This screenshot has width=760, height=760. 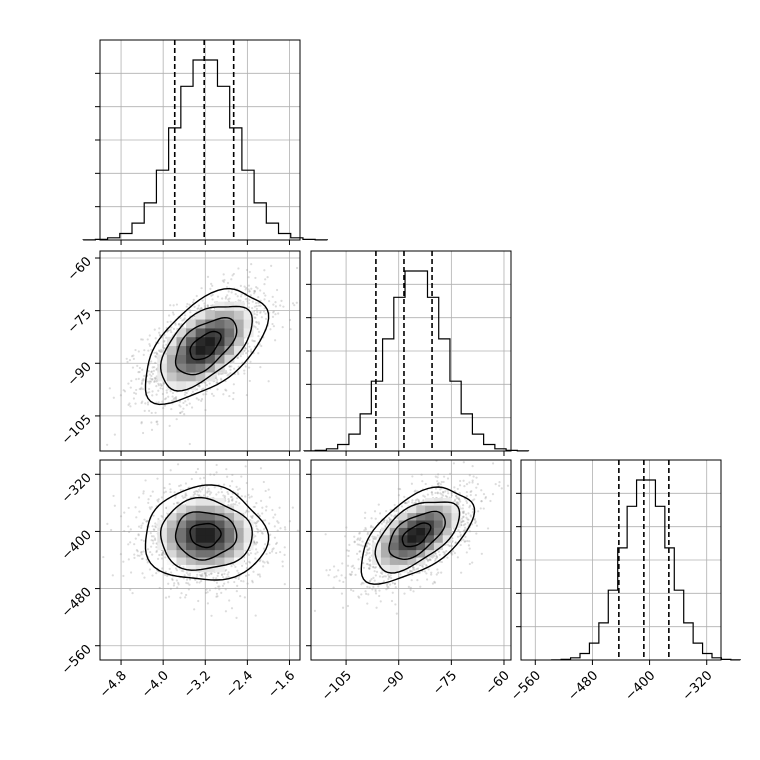 I want to click on scatter-panel-2-0: −4.8 −4.0 −3.2 −2.4 −1.6−560−480−400−320, so click(x=180, y=580).